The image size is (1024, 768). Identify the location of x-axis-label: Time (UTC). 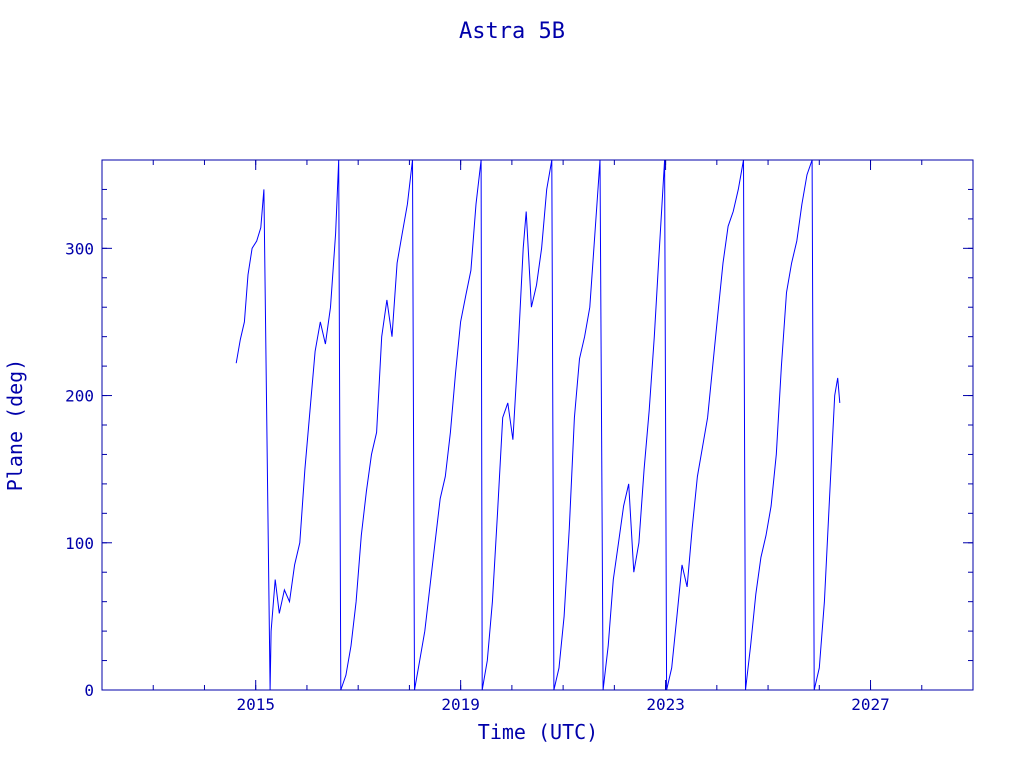
(538, 732).